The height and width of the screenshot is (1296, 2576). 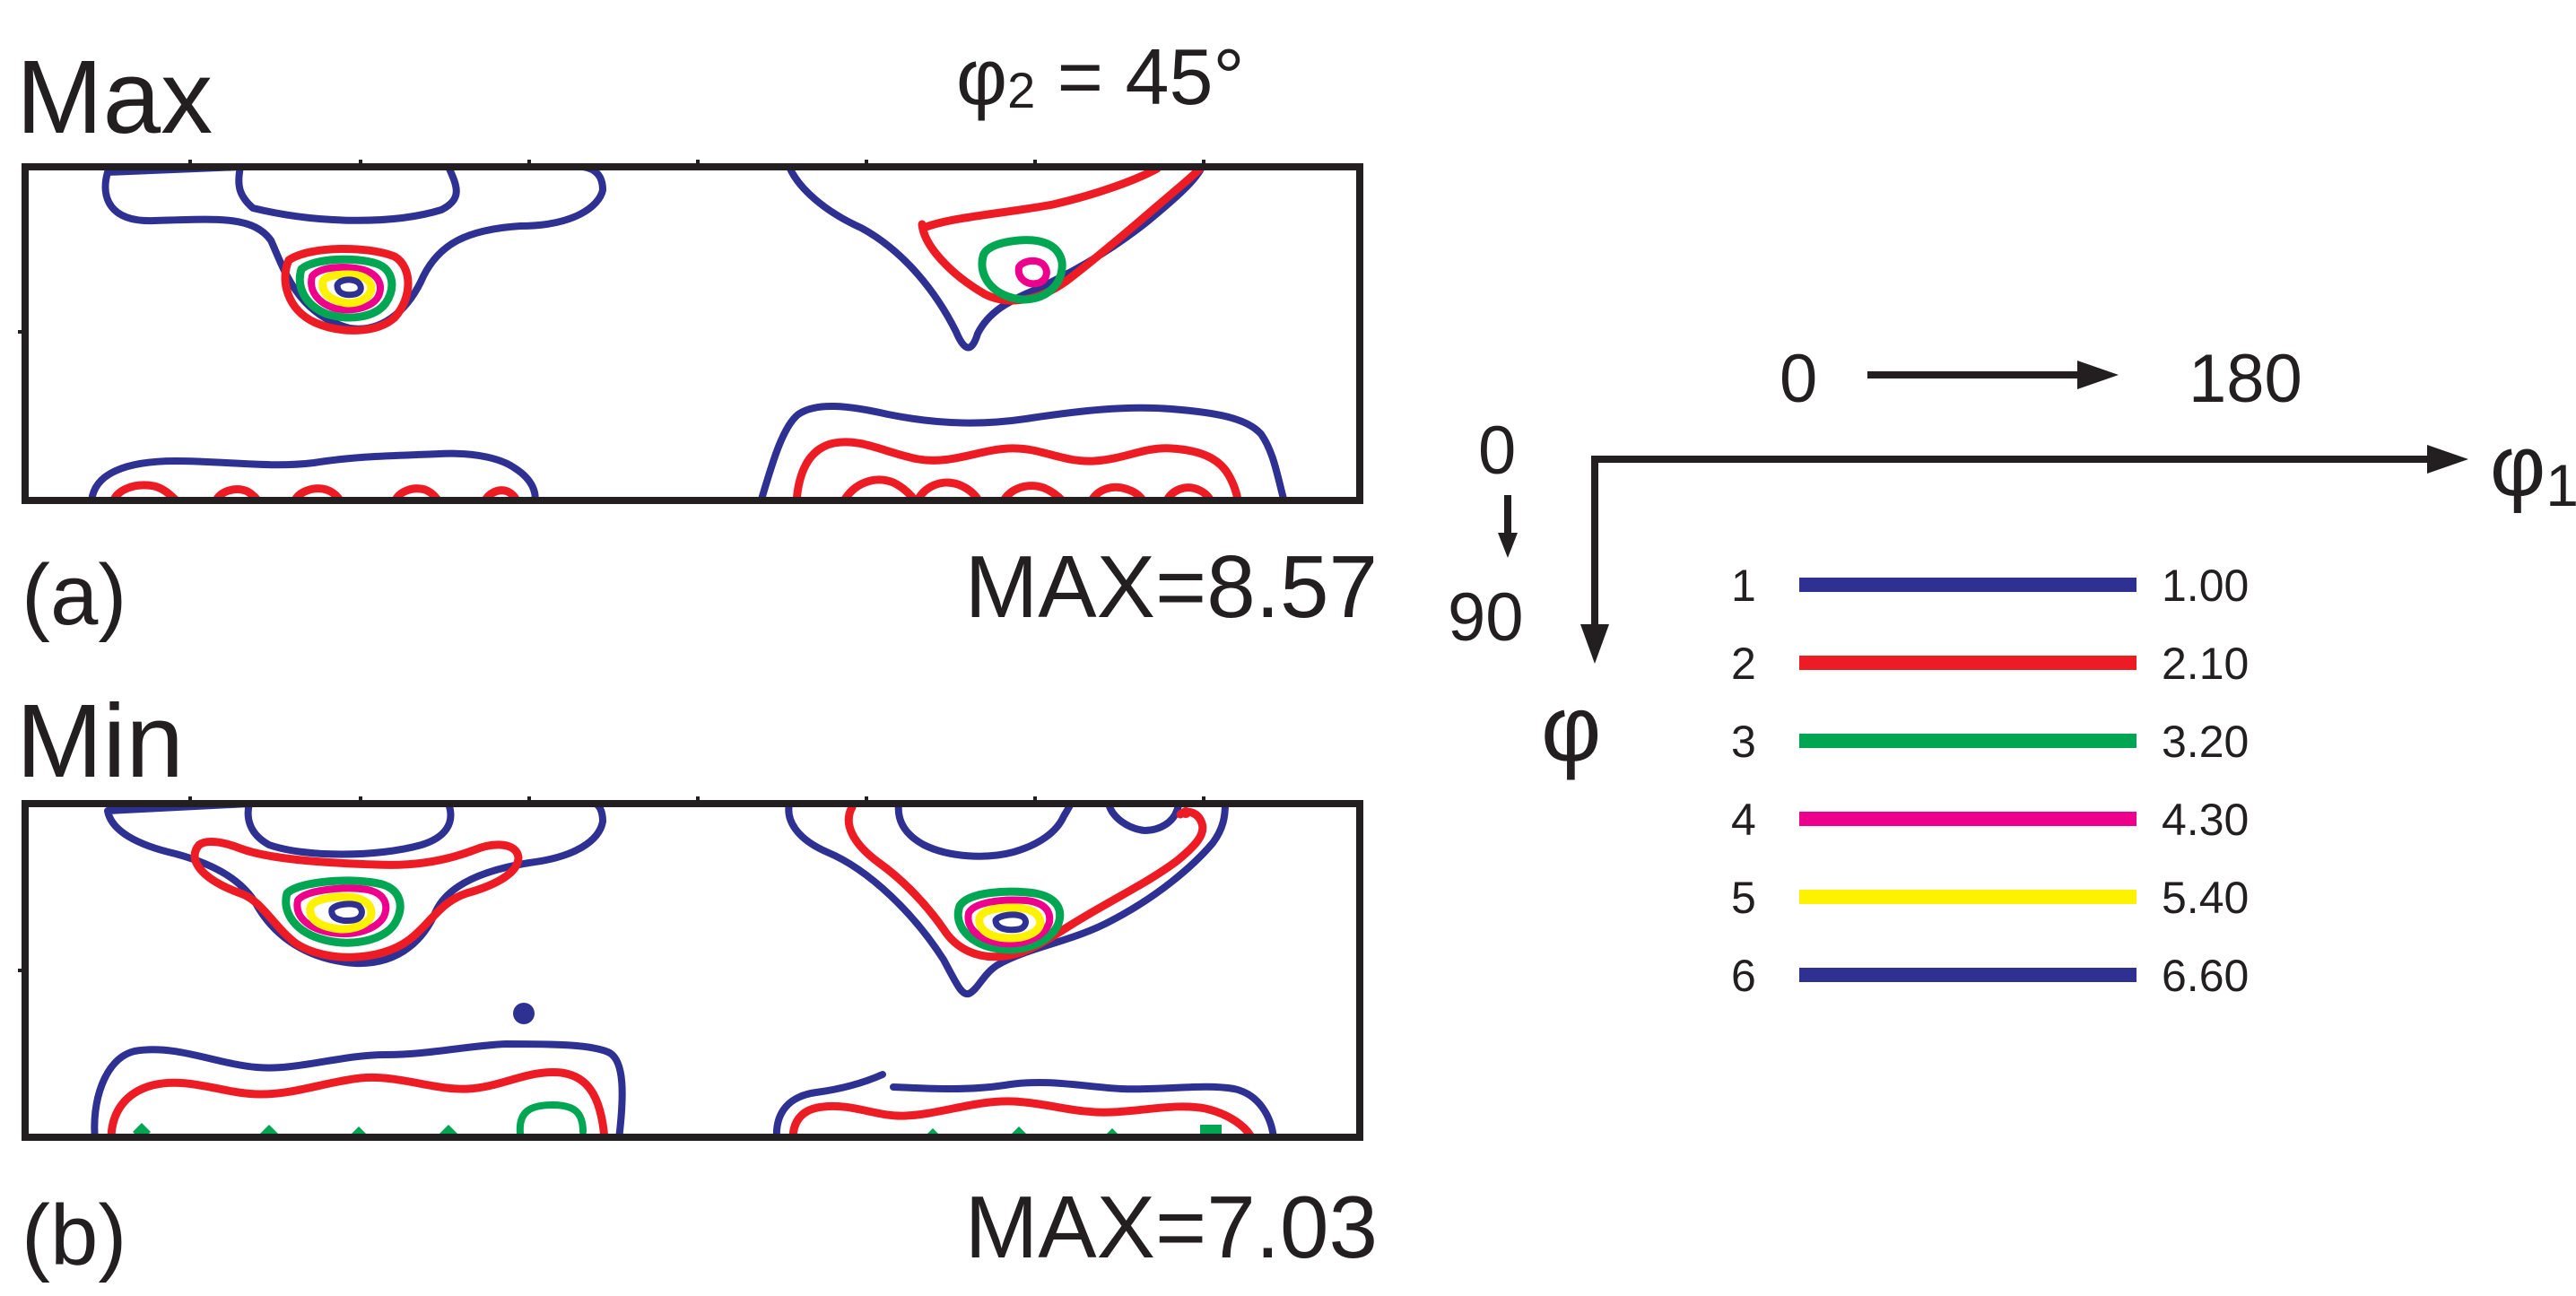 What do you see at coordinates (1990, 781) in the screenshot?
I see `contour-legend: 1 1.002 2.103 3.204 4.305 5.406 6.60` at bounding box center [1990, 781].